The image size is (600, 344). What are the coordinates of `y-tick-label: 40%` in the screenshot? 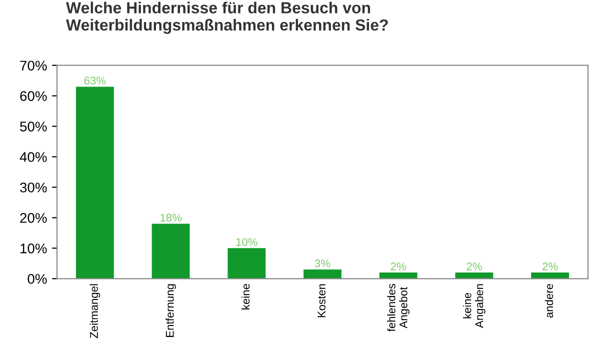 It's located at (33, 157).